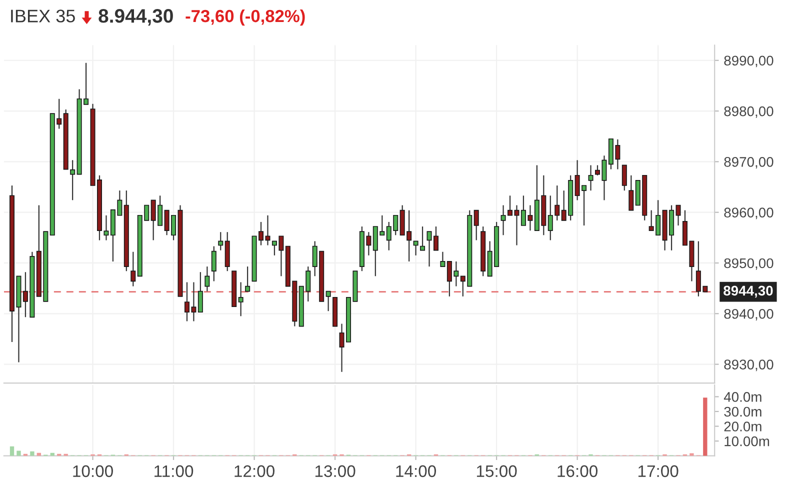 This screenshot has height=502, width=787. What do you see at coordinates (749, 214) in the screenshot?
I see `y-tick-label: 8960,00` at bounding box center [749, 214].